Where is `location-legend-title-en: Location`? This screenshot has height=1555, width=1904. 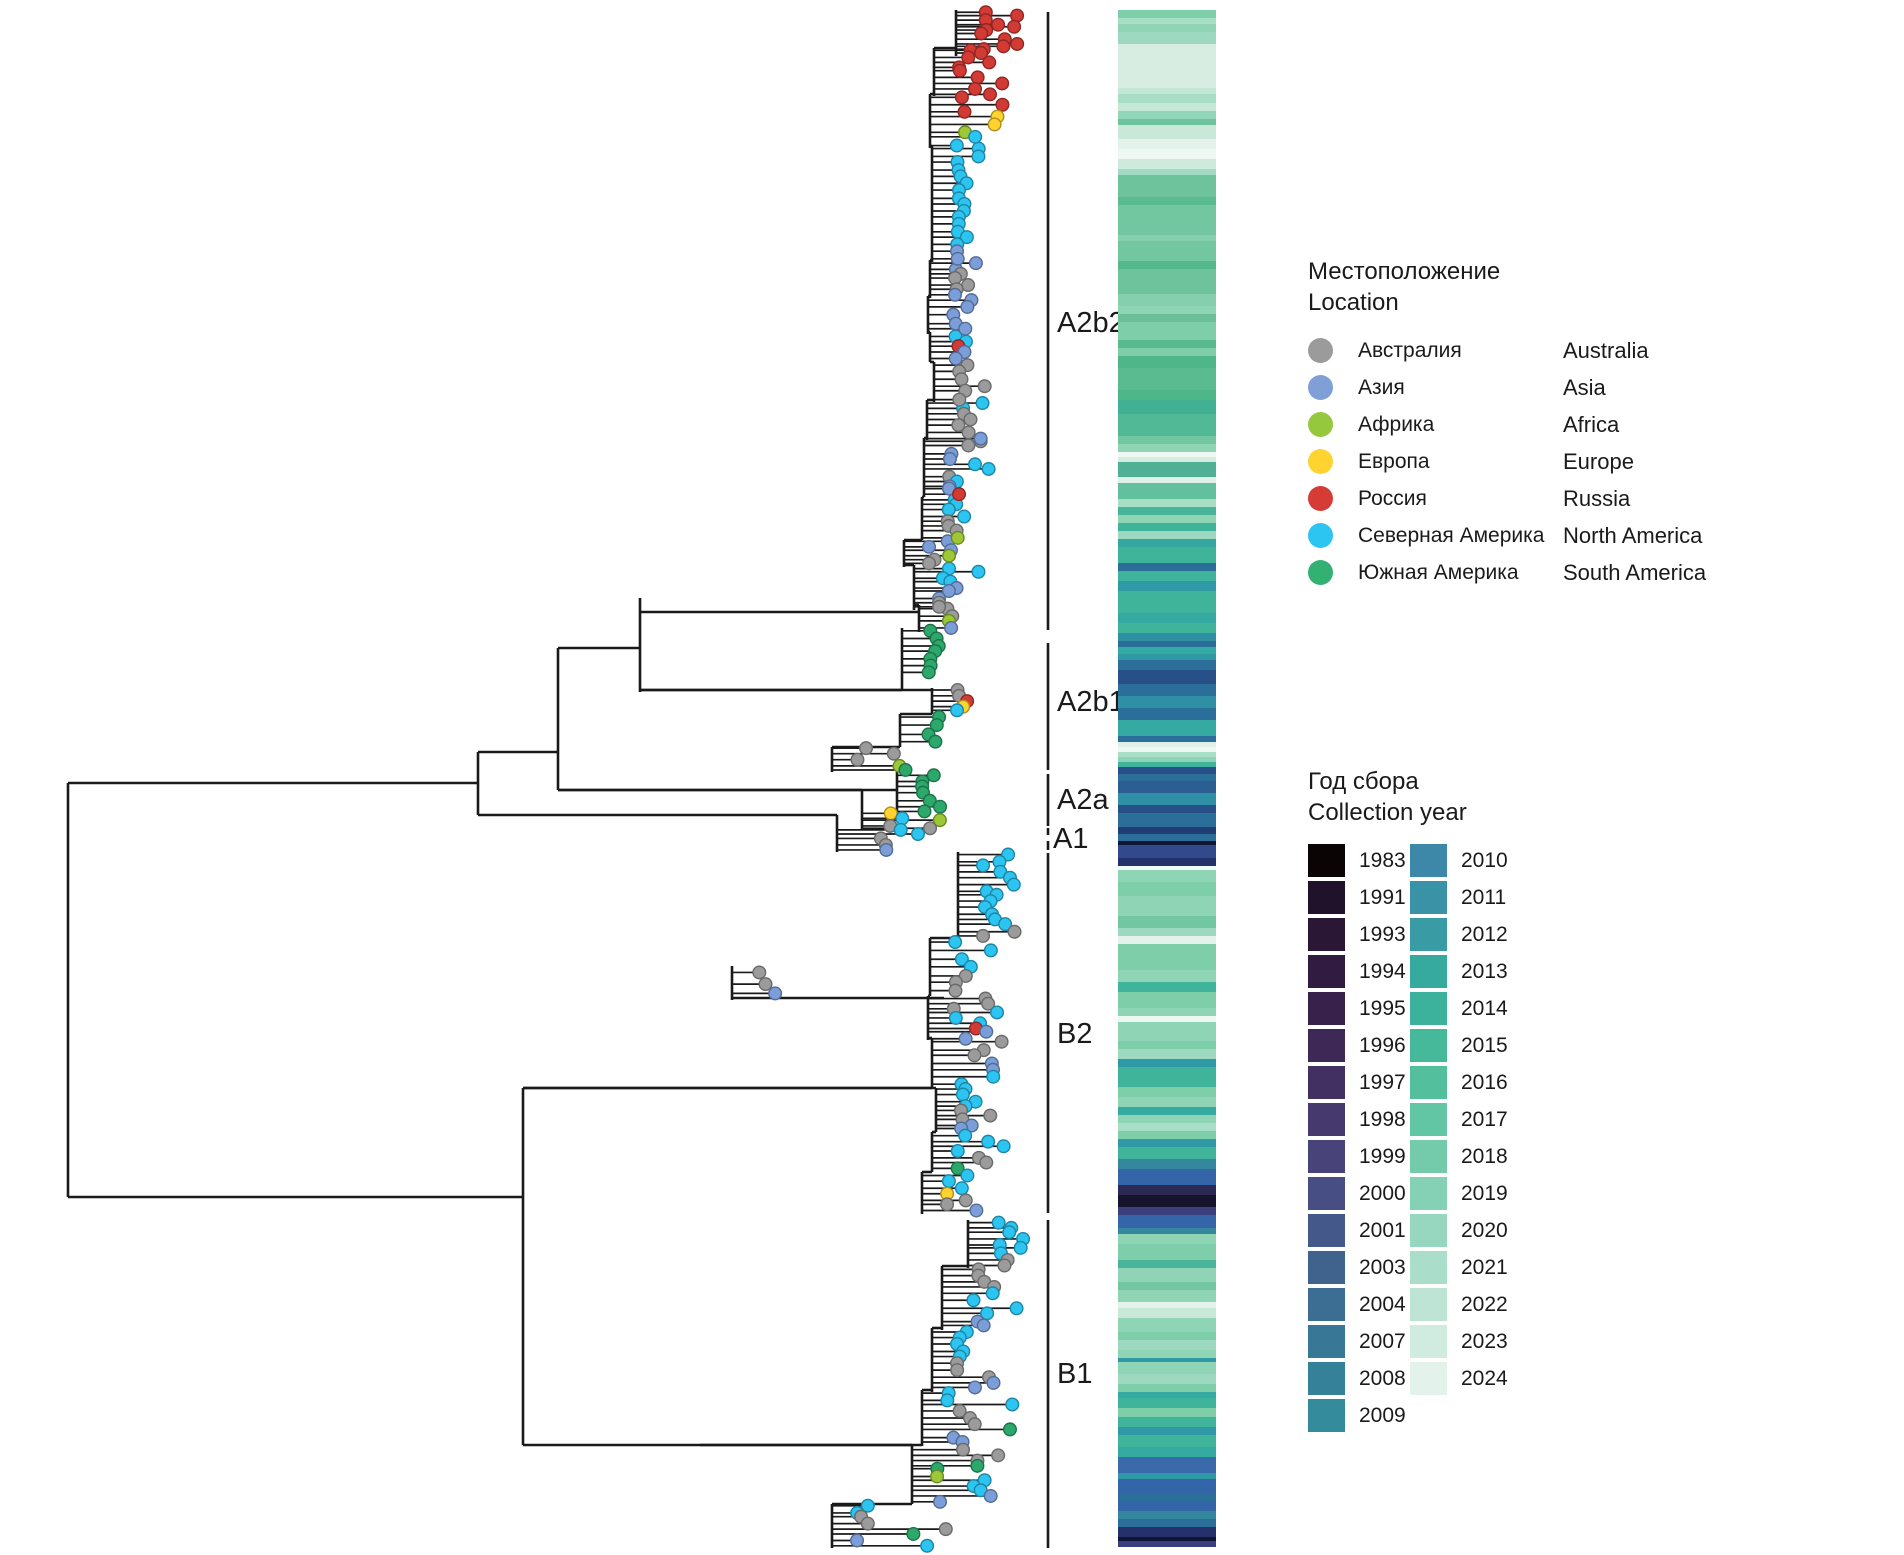 location-legend-title-en: Location is located at coordinates (1353, 302).